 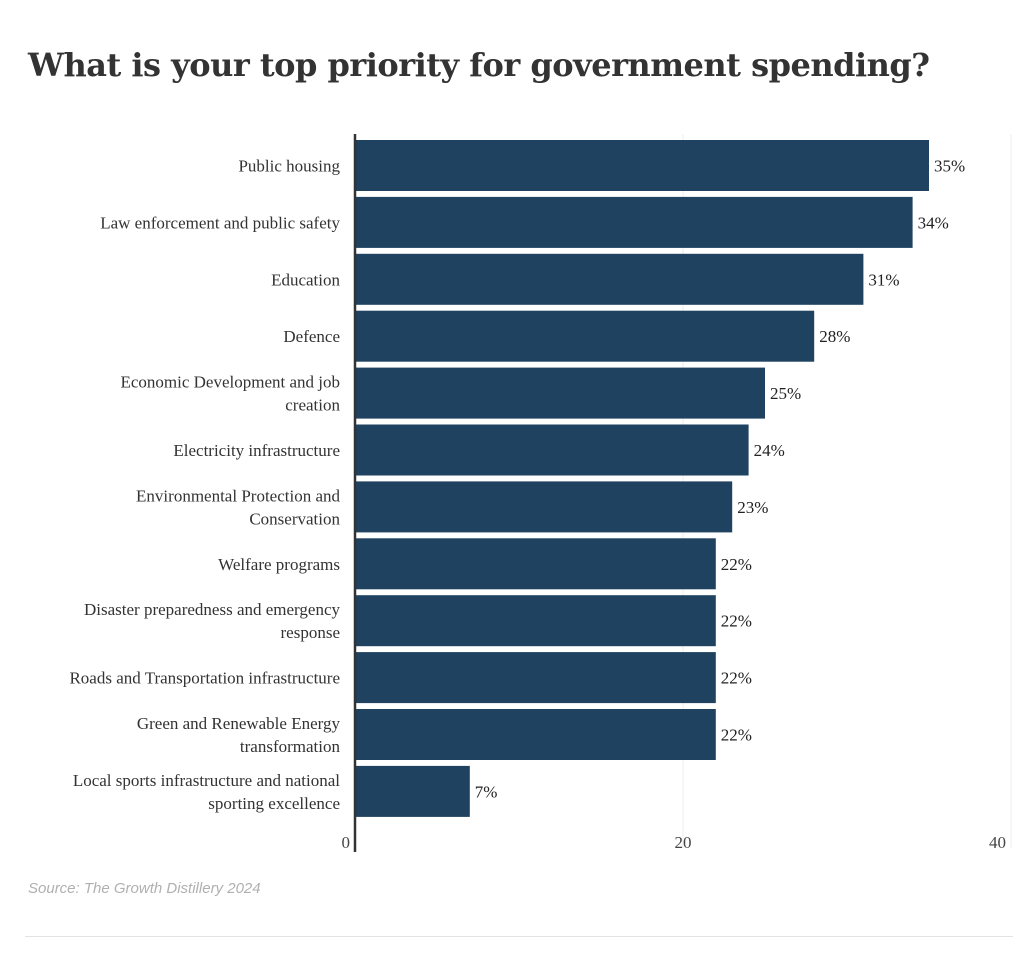 I want to click on category-label-line: Electricity infrastructure, so click(x=256, y=450).